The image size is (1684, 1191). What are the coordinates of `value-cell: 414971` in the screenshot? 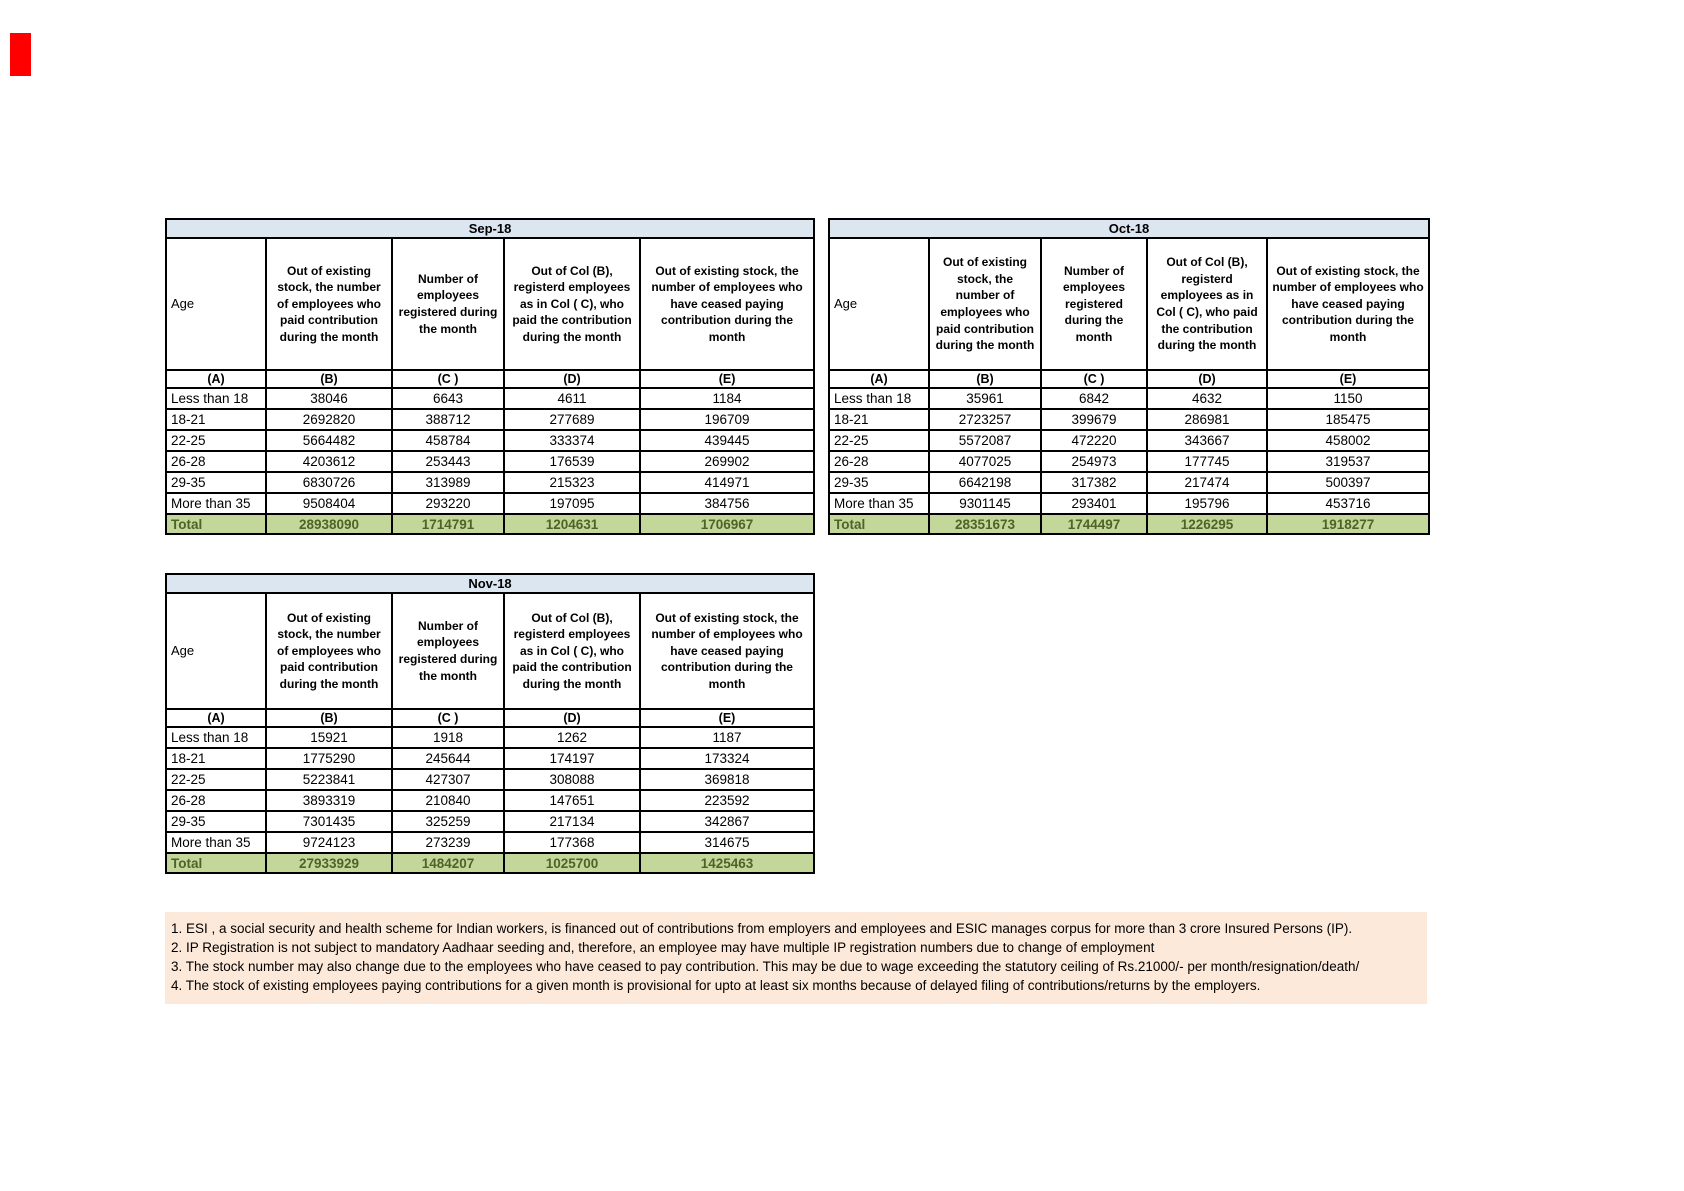 It's located at (727, 482).